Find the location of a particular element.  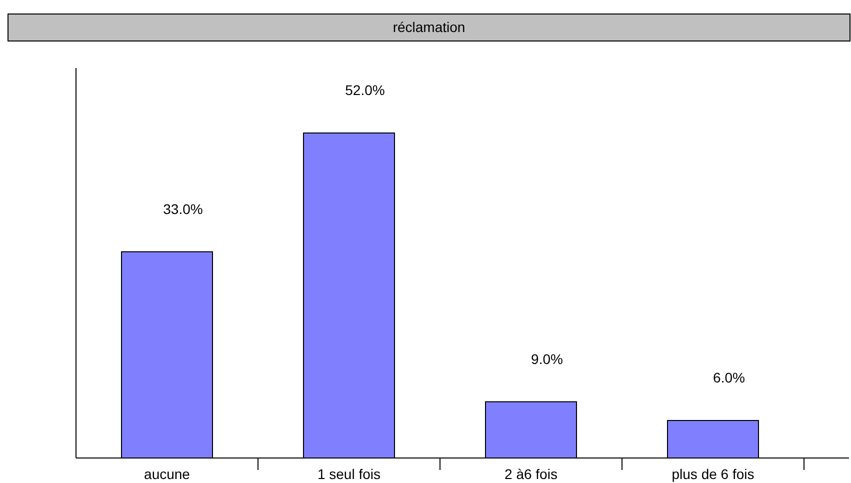

data-label: 6.0% is located at coordinates (729, 378).